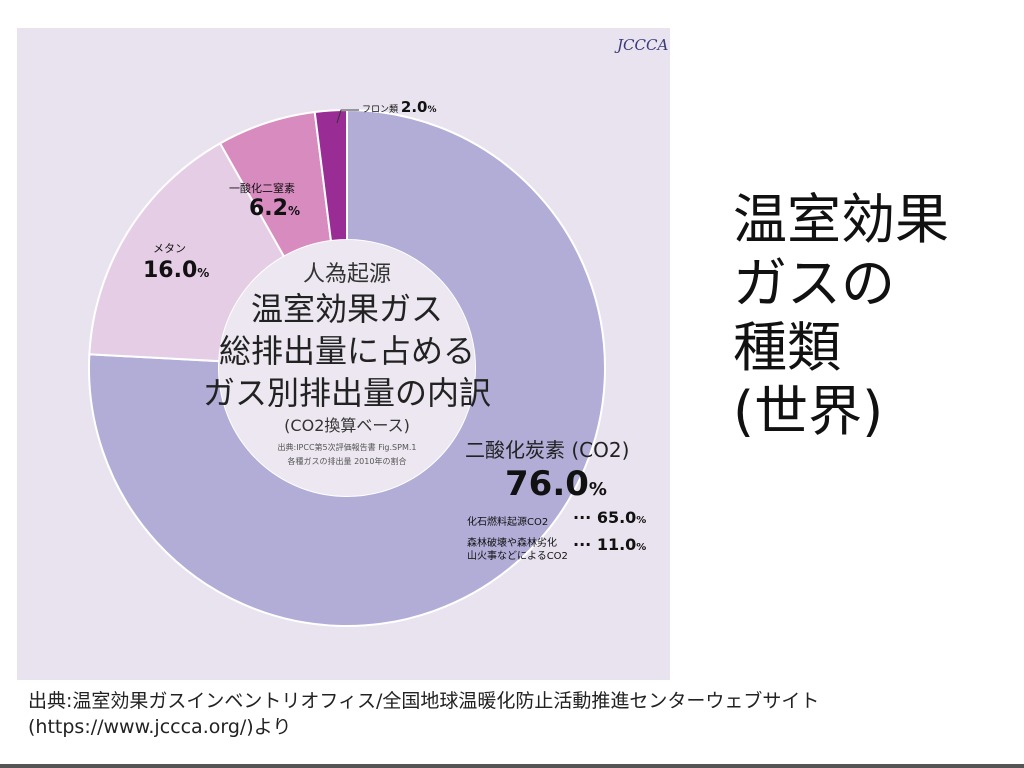  What do you see at coordinates (347, 393) in the screenshot?
I see `center-line3: ガス別排出量の内訳` at bounding box center [347, 393].